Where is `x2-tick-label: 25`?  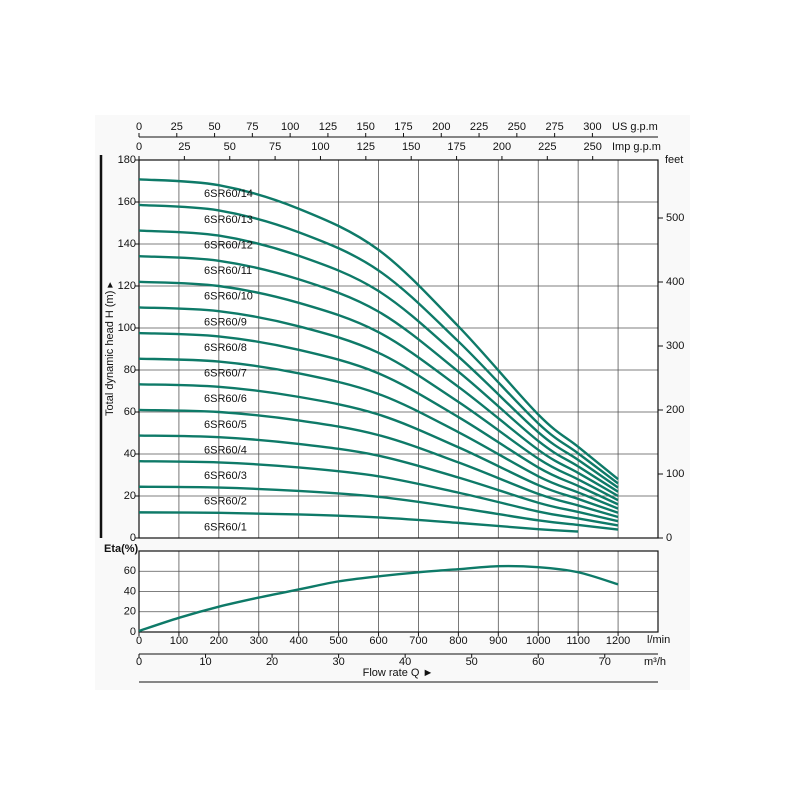 x2-tick-label: 25 is located at coordinates (177, 127).